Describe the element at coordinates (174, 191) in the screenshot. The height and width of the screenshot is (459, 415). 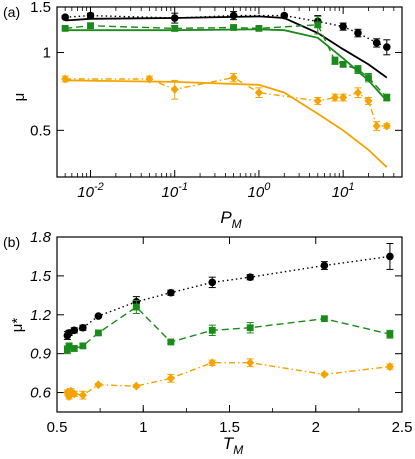
I see `panel-a-xtick-label: 10⁻¹` at that location.